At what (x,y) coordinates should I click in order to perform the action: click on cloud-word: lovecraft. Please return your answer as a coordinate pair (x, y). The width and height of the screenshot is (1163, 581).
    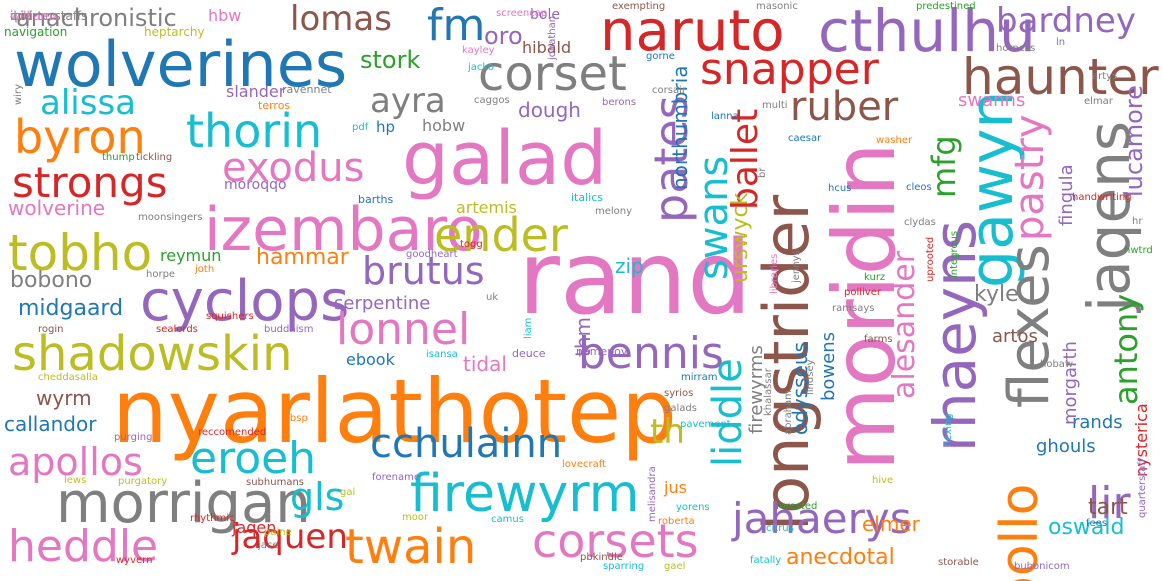
    Looking at the image, I should click on (584, 464).